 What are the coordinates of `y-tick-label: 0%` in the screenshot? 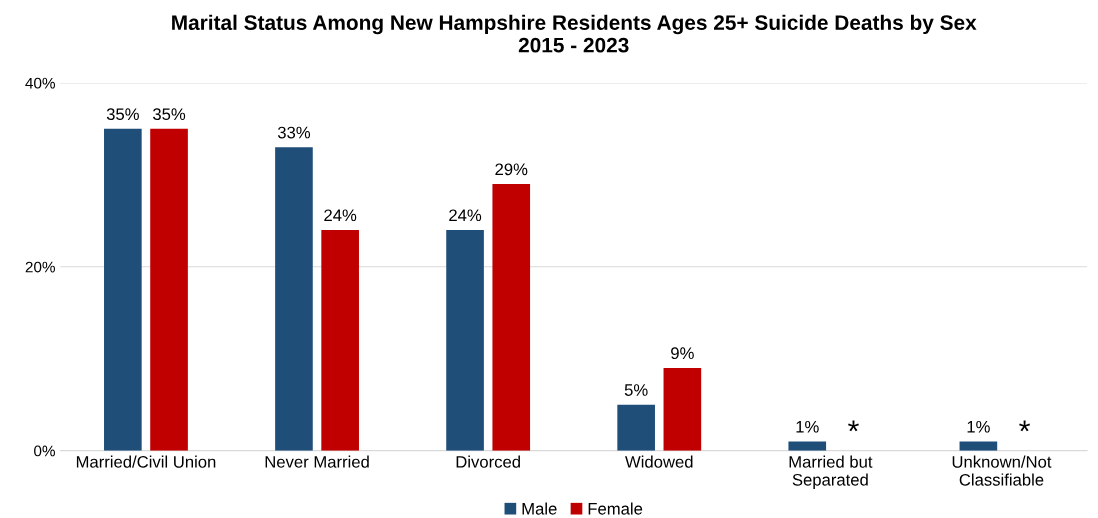 It's located at (44, 451).